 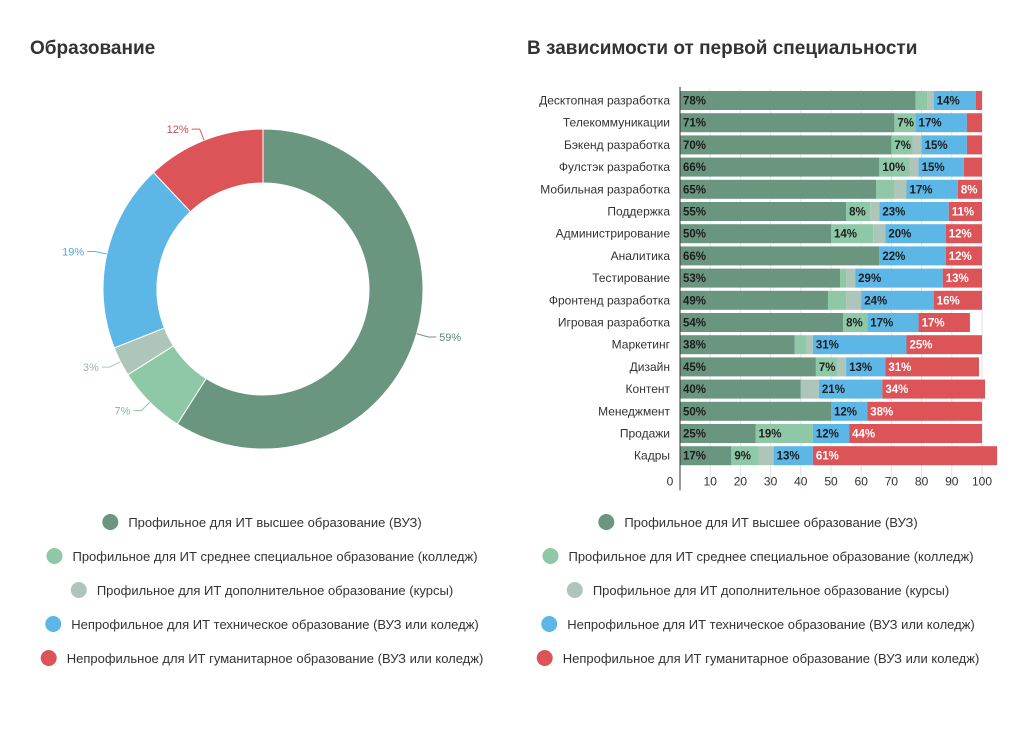 What do you see at coordinates (896, 390) in the screenshot?
I see `bar-data-label: 34%` at bounding box center [896, 390].